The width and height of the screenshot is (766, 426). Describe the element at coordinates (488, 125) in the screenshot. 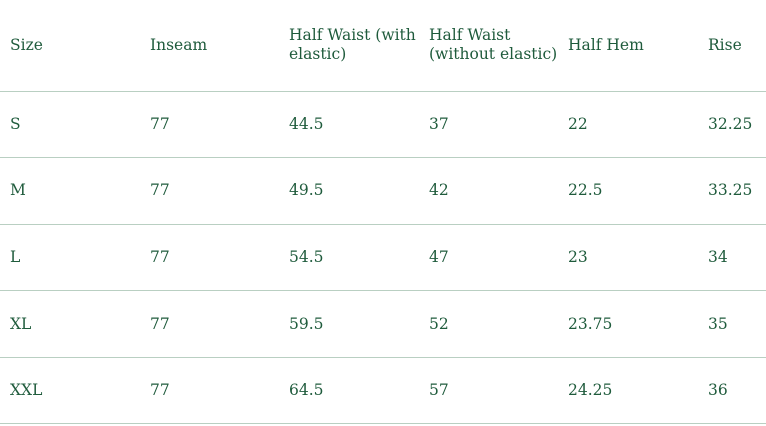

I see `cell-half-waist-without-elastic: 37` at that location.